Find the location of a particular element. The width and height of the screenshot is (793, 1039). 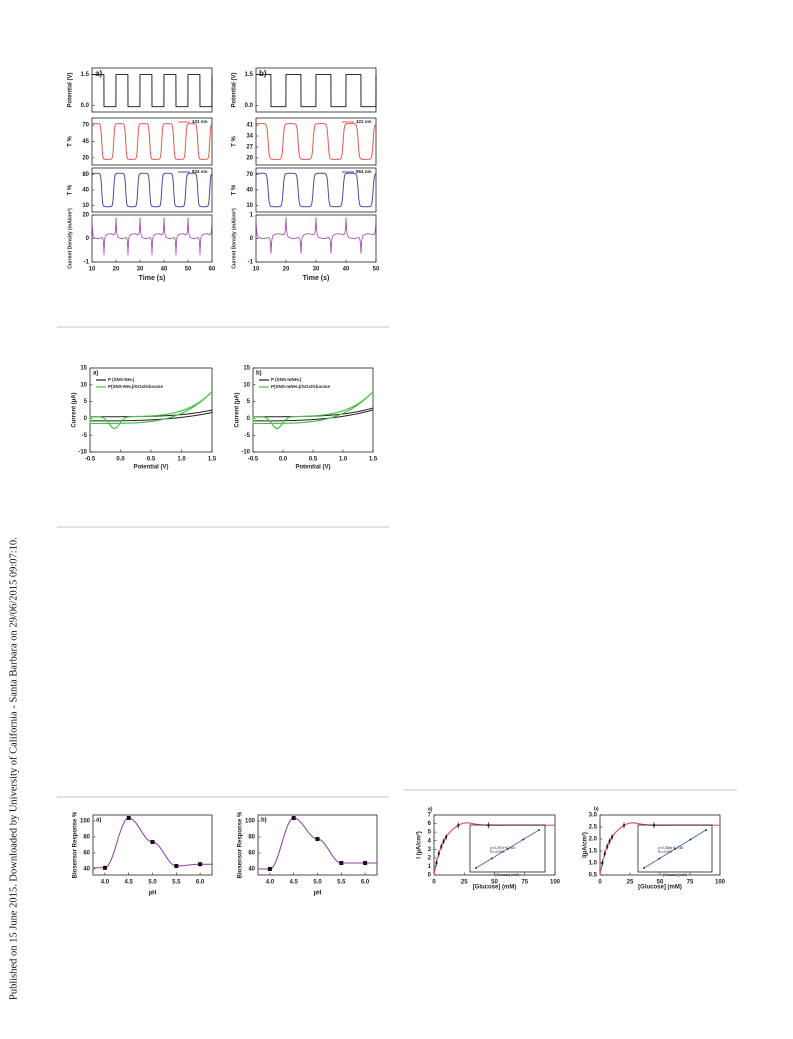

x-tick-label: 60 is located at coordinates (212, 270).